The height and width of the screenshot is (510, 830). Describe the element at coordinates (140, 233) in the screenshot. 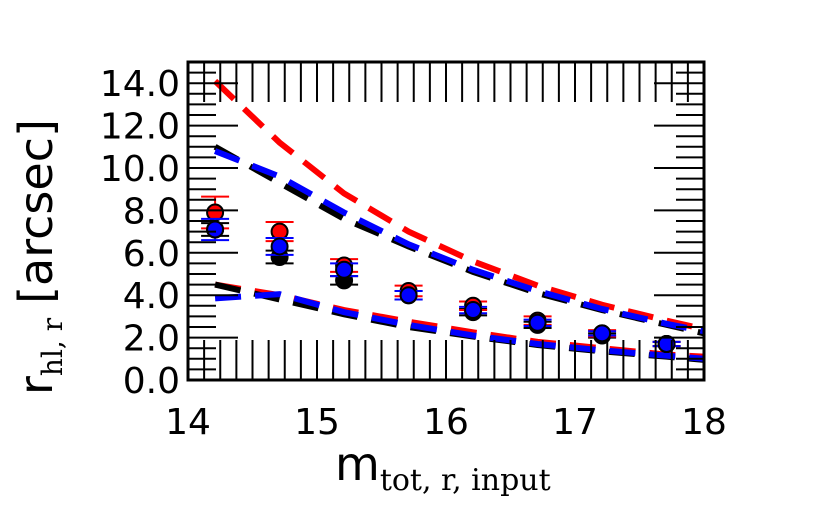

I see `y-tick-labels: 0.0 2.0 4.0 6.0 8.0 10.0 12.0 14.0` at that location.